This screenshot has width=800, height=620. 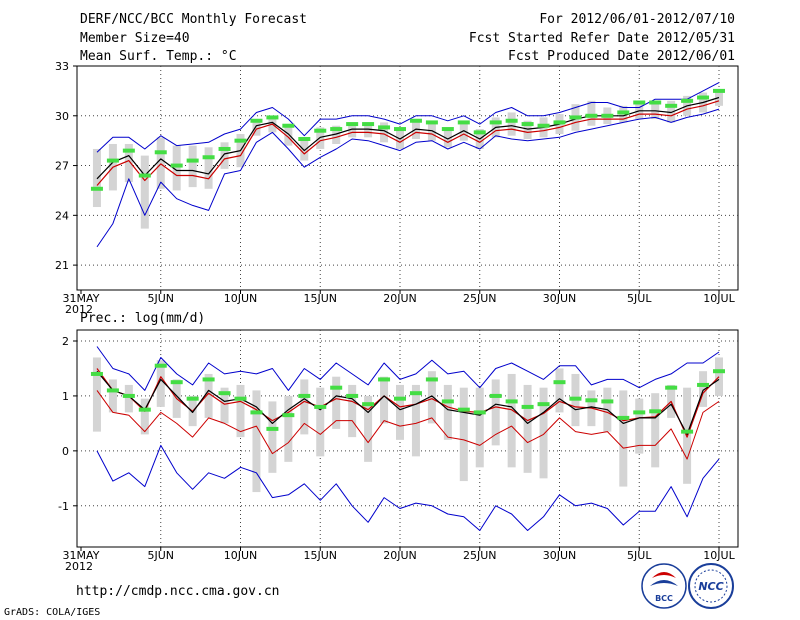 What do you see at coordinates (320, 555) in the screenshot?
I see `x-tick-label: 15JUN` at bounding box center [320, 555].